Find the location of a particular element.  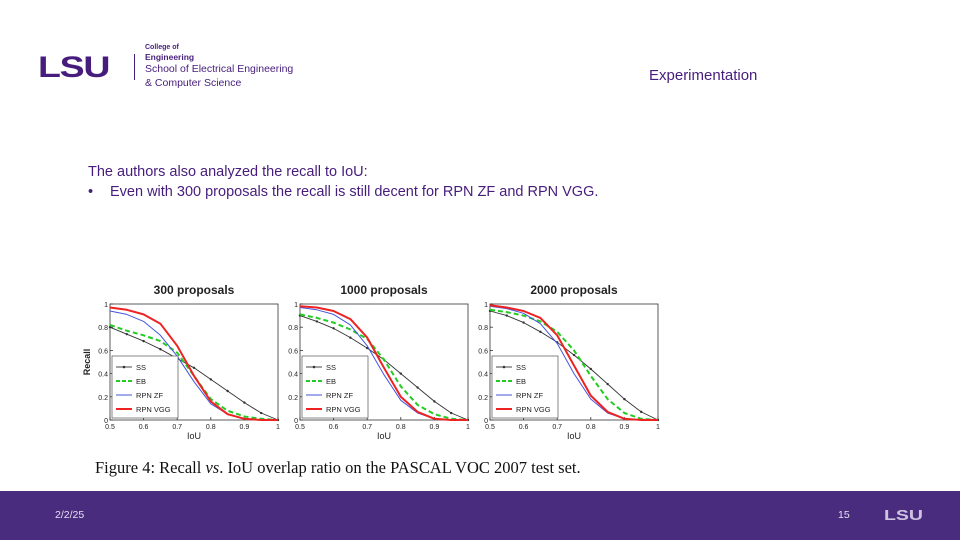

footer-bar: 2/2/25 15 LSU is located at coordinates (480, 515).